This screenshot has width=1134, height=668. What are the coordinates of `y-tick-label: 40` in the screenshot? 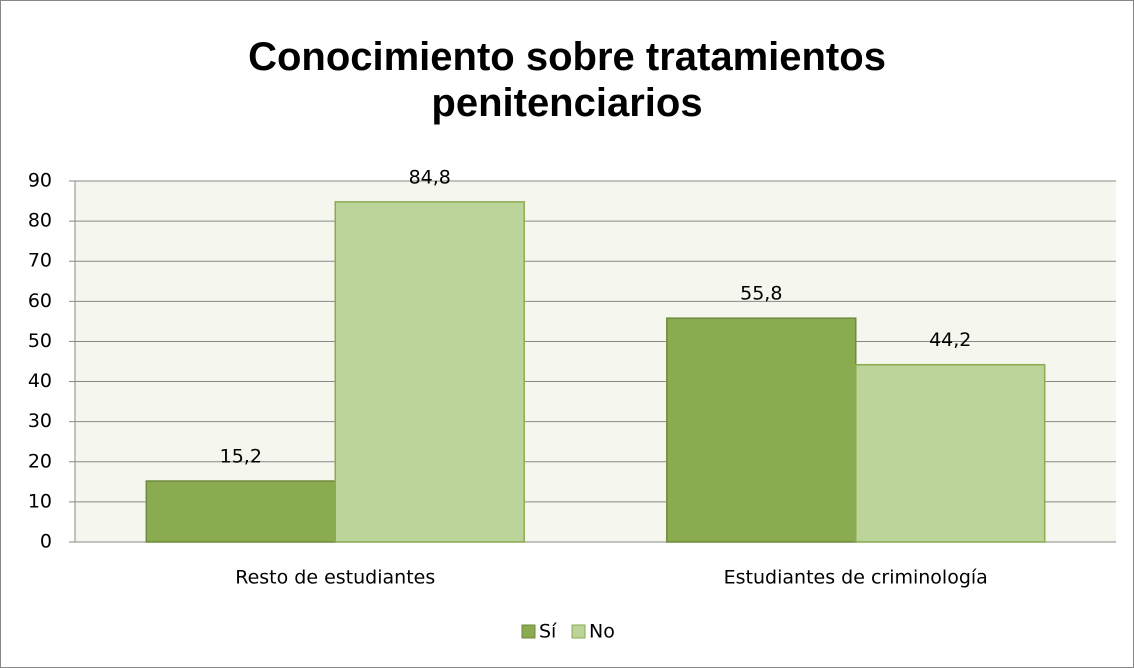 It's located at (40, 381).